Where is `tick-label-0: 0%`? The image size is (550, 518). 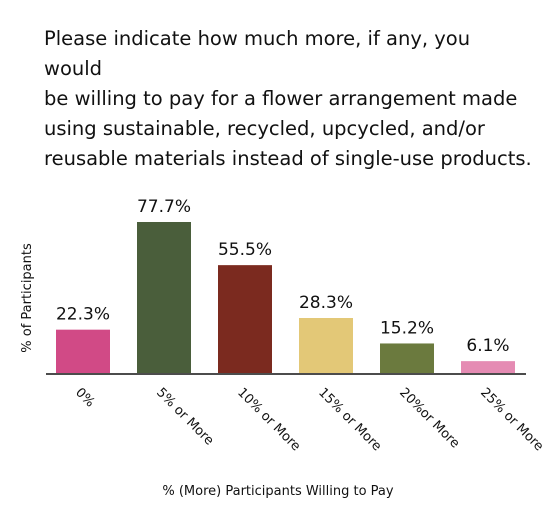
tick-label-0: 0% is located at coordinates (84, 397).